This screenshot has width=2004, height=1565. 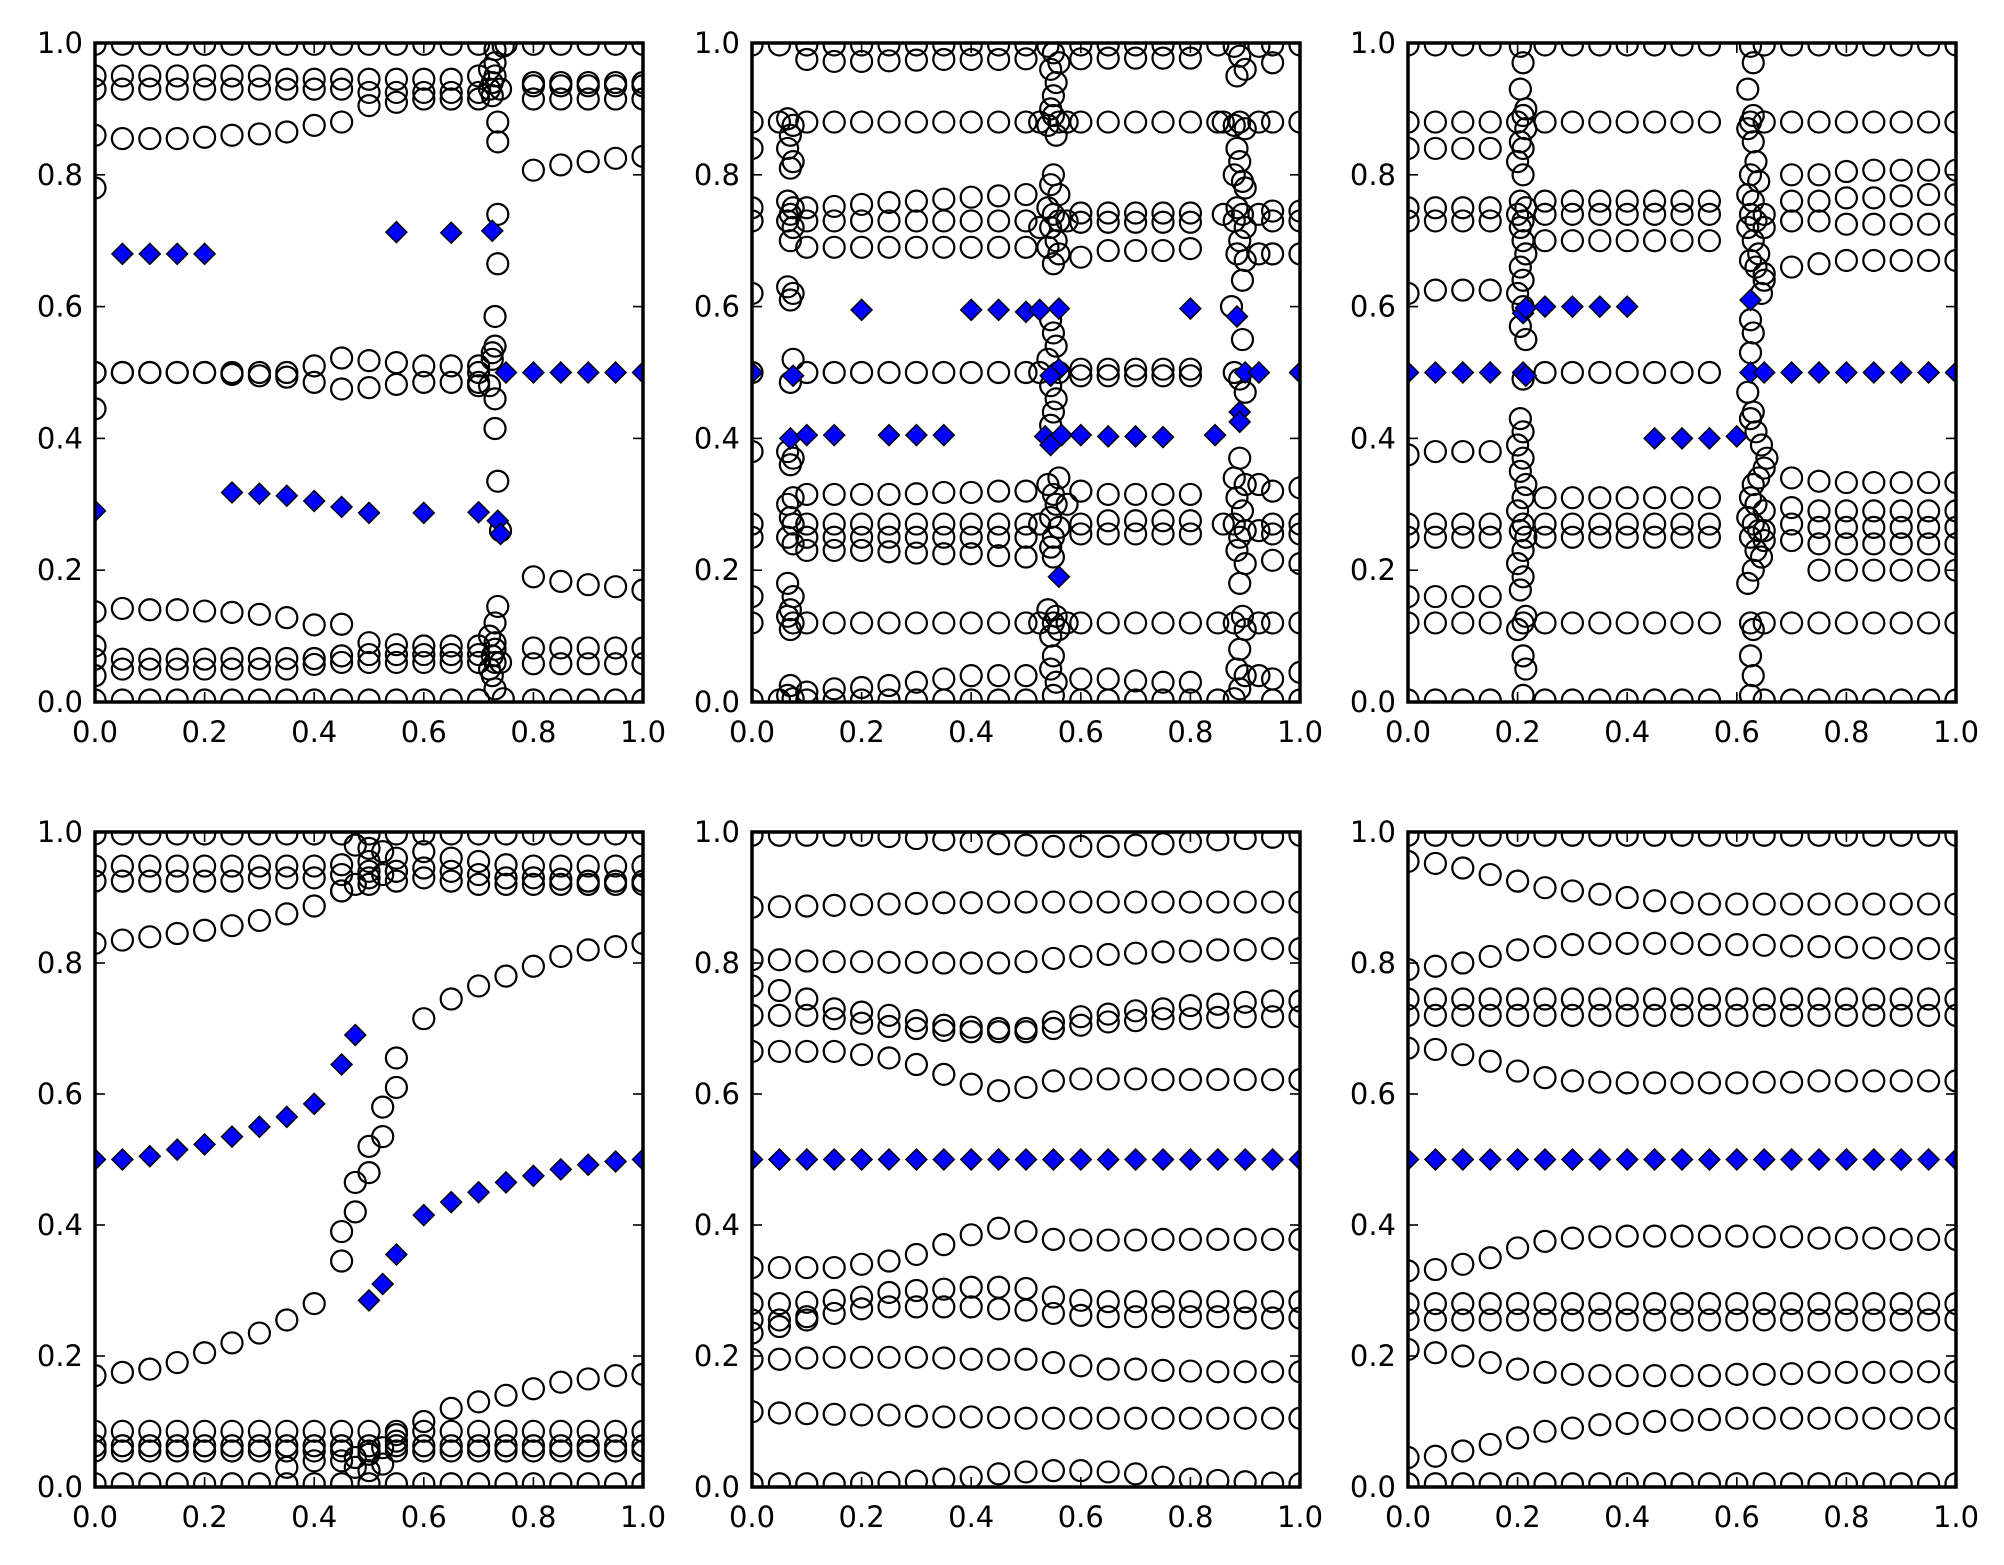 I want to click on y-tick-label: 0.0, so click(x=60, y=1487).